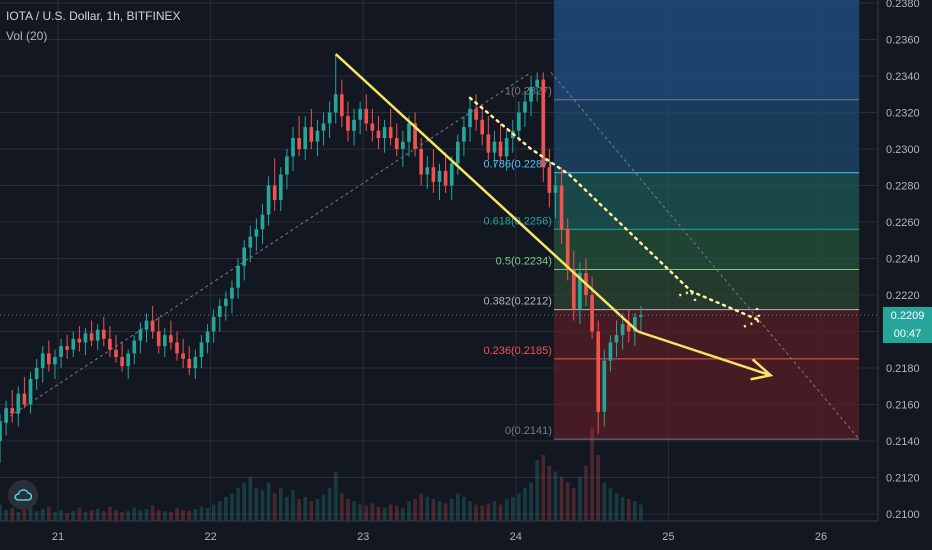  What do you see at coordinates (903, 187) in the screenshot?
I see `y-tick-label: 0.2280` at bounding box center [903, 187].